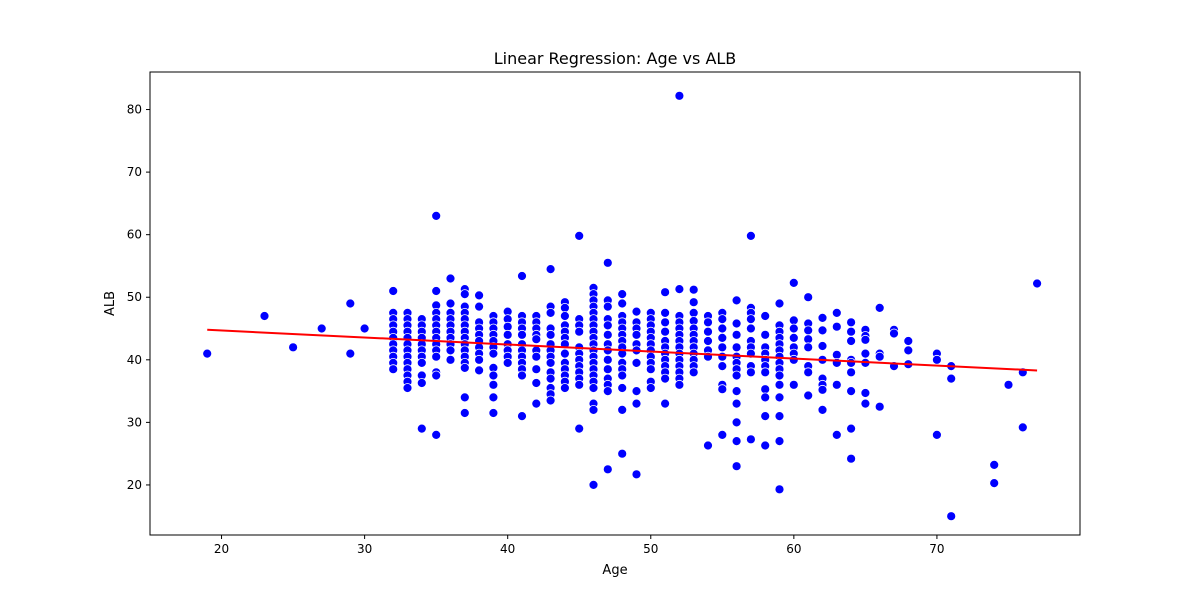 Image resolution: width=1200 pixels, height=600 pixels. What do you see at coordinates (615, 58) in the screenshot?
I see `chart-title: Linear Regression: Age vs ALB` at bounding box center [615, 58].